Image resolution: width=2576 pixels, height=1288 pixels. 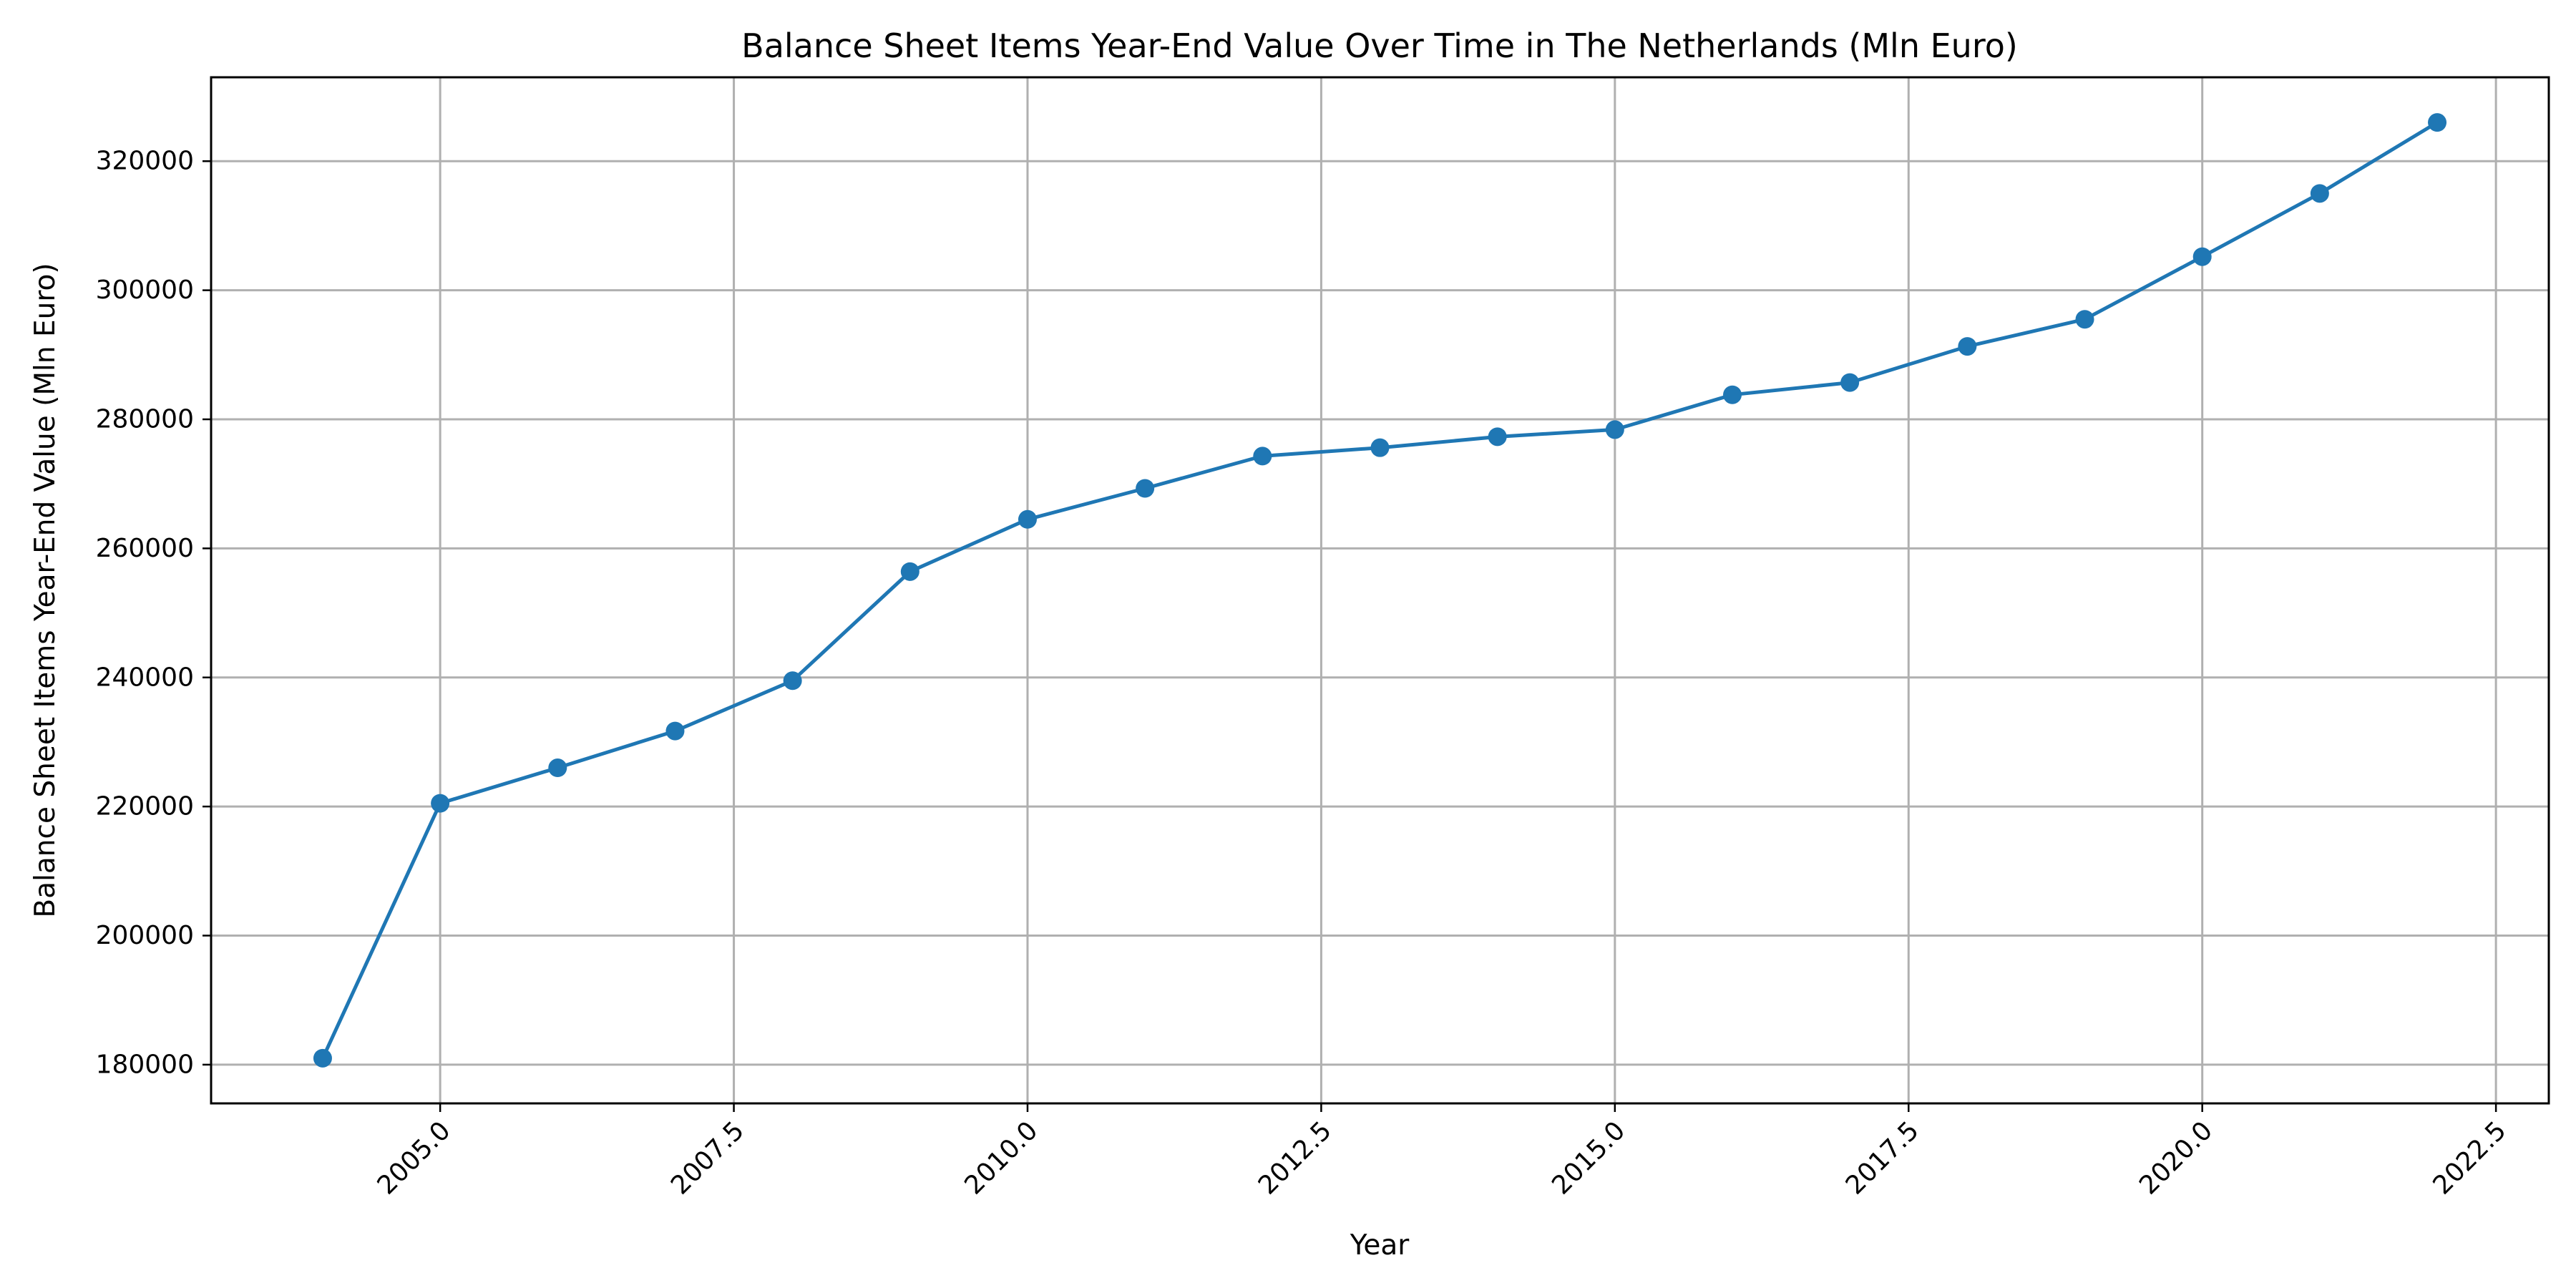 I want to click on x-tick-label: 2017.5, so click(x=1882, y=1158).